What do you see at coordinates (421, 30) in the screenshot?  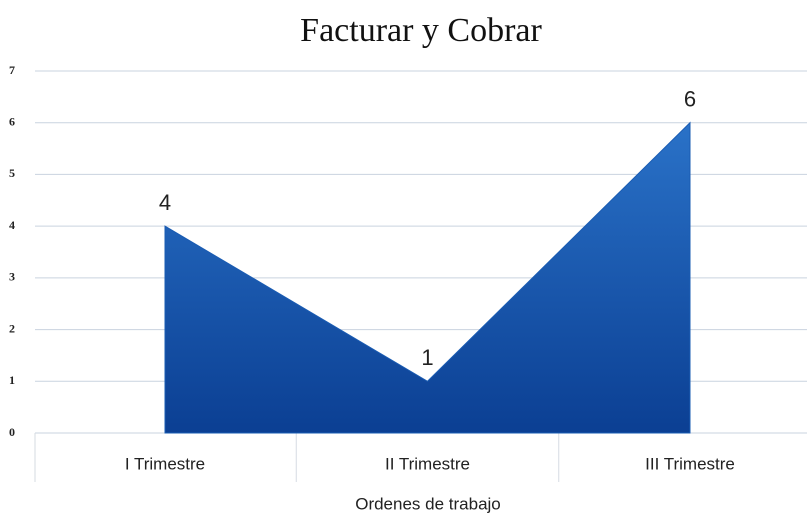 I see `chart-title: Facturar y Cobrar` at bounding box center [421, 30].